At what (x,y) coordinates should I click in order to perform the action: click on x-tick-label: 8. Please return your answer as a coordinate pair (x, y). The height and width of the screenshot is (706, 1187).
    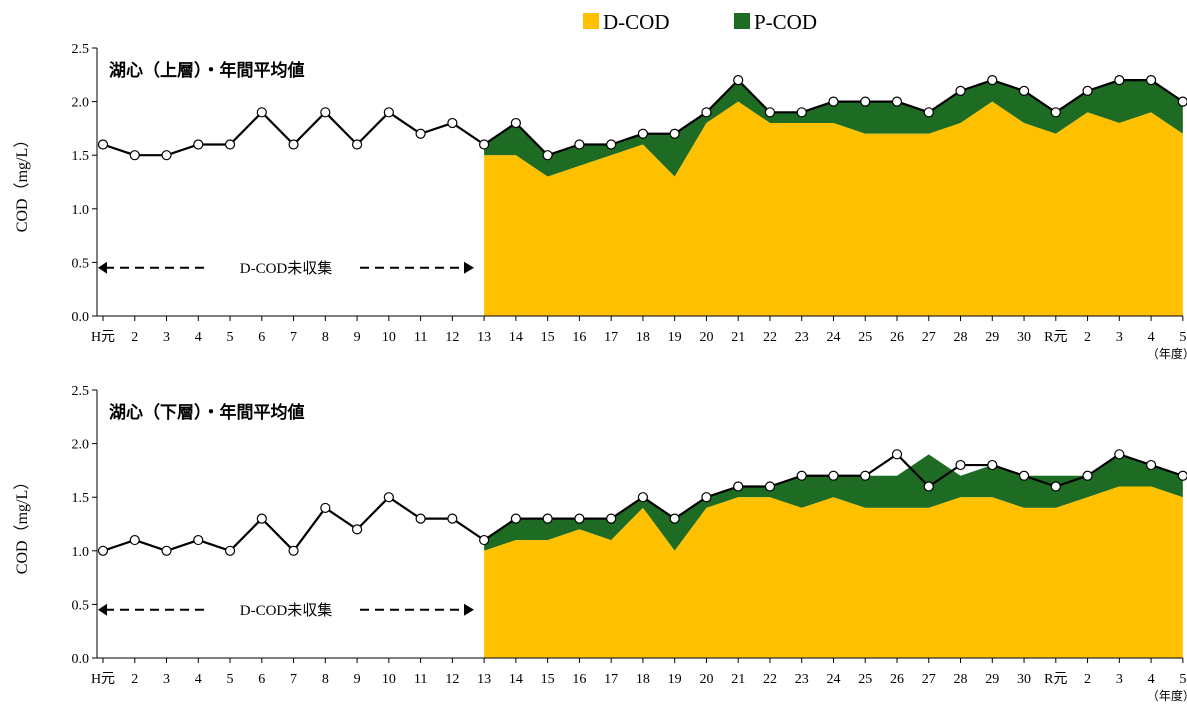
    Looking at the image, I should click on (325, 679).